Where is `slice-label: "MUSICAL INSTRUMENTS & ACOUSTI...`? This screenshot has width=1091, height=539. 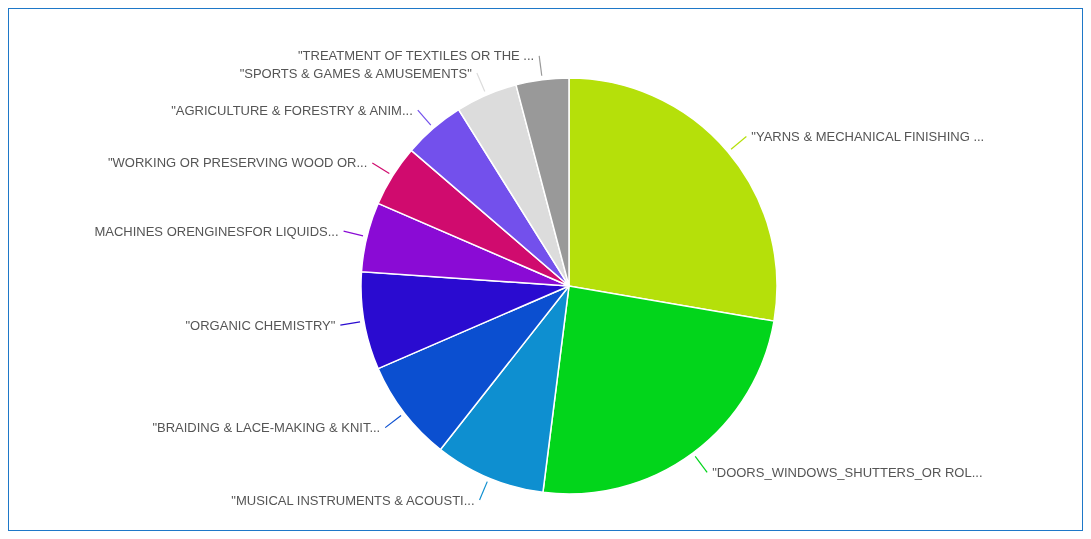 slice-label: "MUSICAL INSTRUMENTS & ACOUSTI... is located at coordinates (353, 500).